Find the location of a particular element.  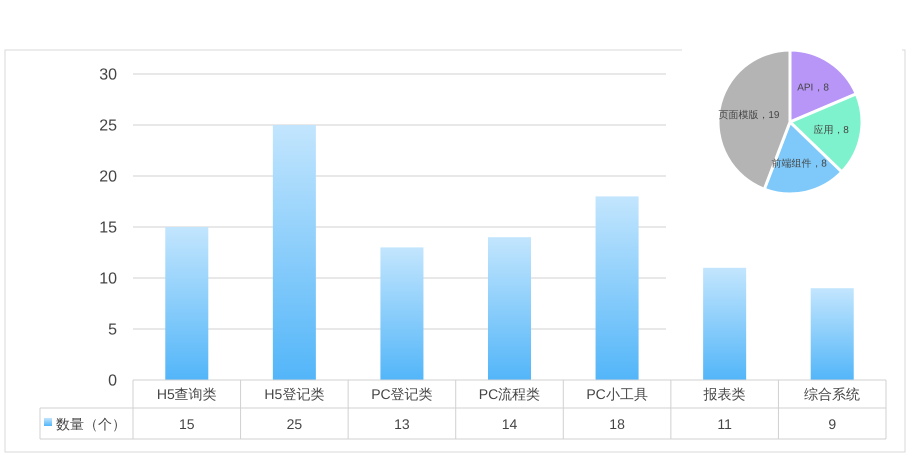

data-label: 18 is located at coordinates (617, 424).